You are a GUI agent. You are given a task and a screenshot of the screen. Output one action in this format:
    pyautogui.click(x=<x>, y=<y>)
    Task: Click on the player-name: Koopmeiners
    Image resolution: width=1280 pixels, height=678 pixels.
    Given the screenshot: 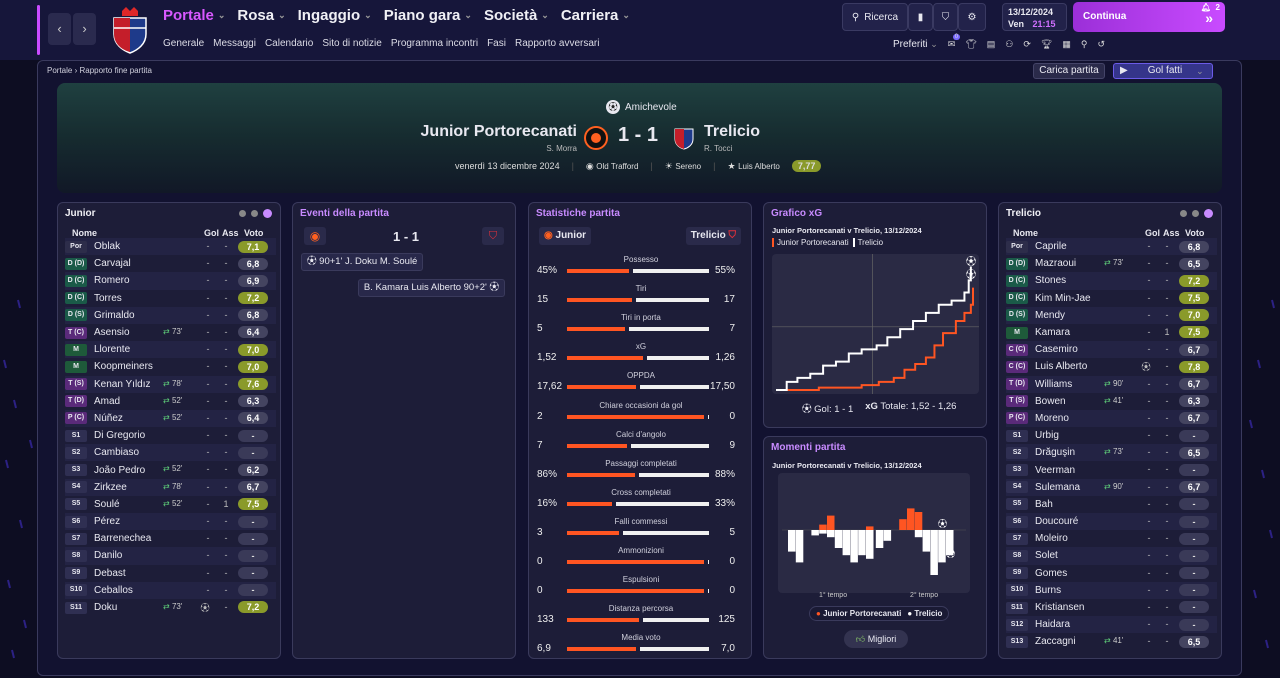 What is the action you would take?
    pyautogui.click(x=123, y=367)
    